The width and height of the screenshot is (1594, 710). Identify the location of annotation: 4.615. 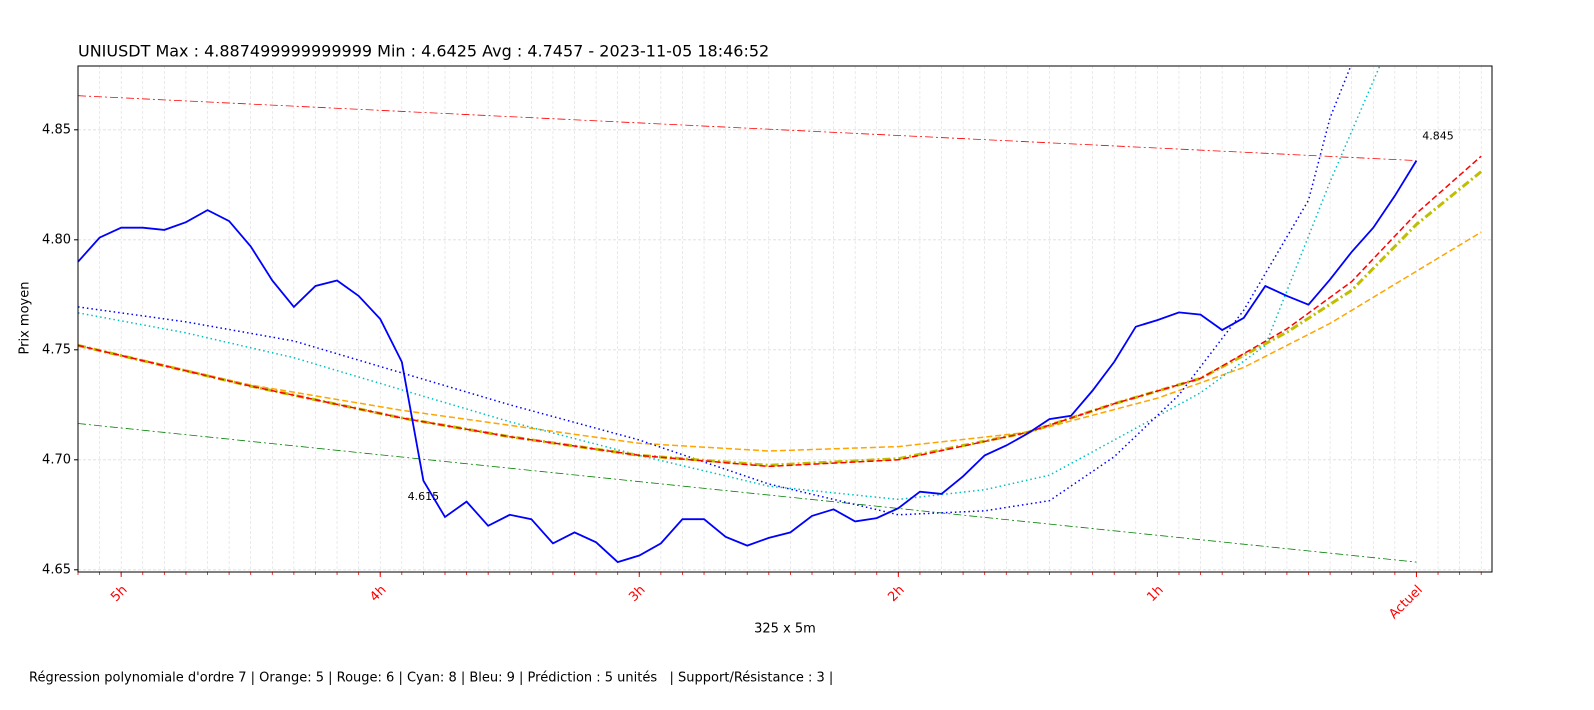
(424, 496).